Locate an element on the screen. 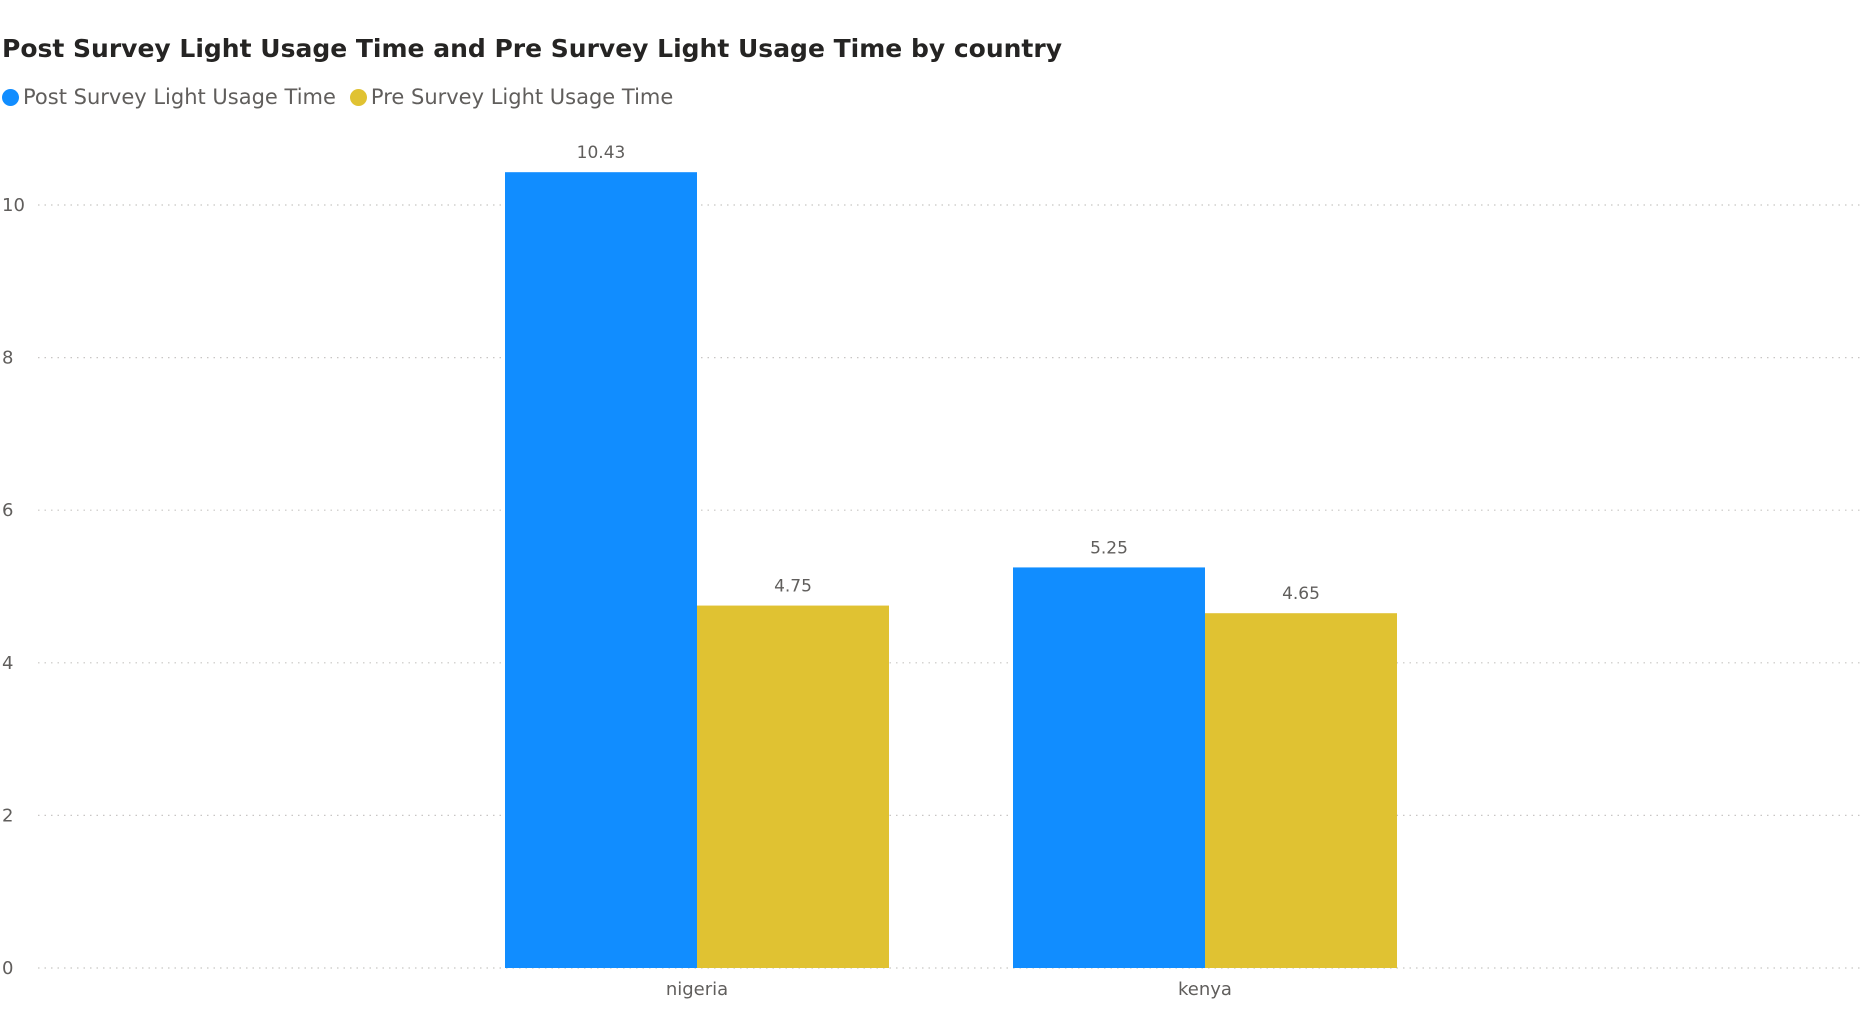 The width and height of the screenshot is (1875, 1017). y-tick-label-4: 4 is located at coordinates (7, 663).